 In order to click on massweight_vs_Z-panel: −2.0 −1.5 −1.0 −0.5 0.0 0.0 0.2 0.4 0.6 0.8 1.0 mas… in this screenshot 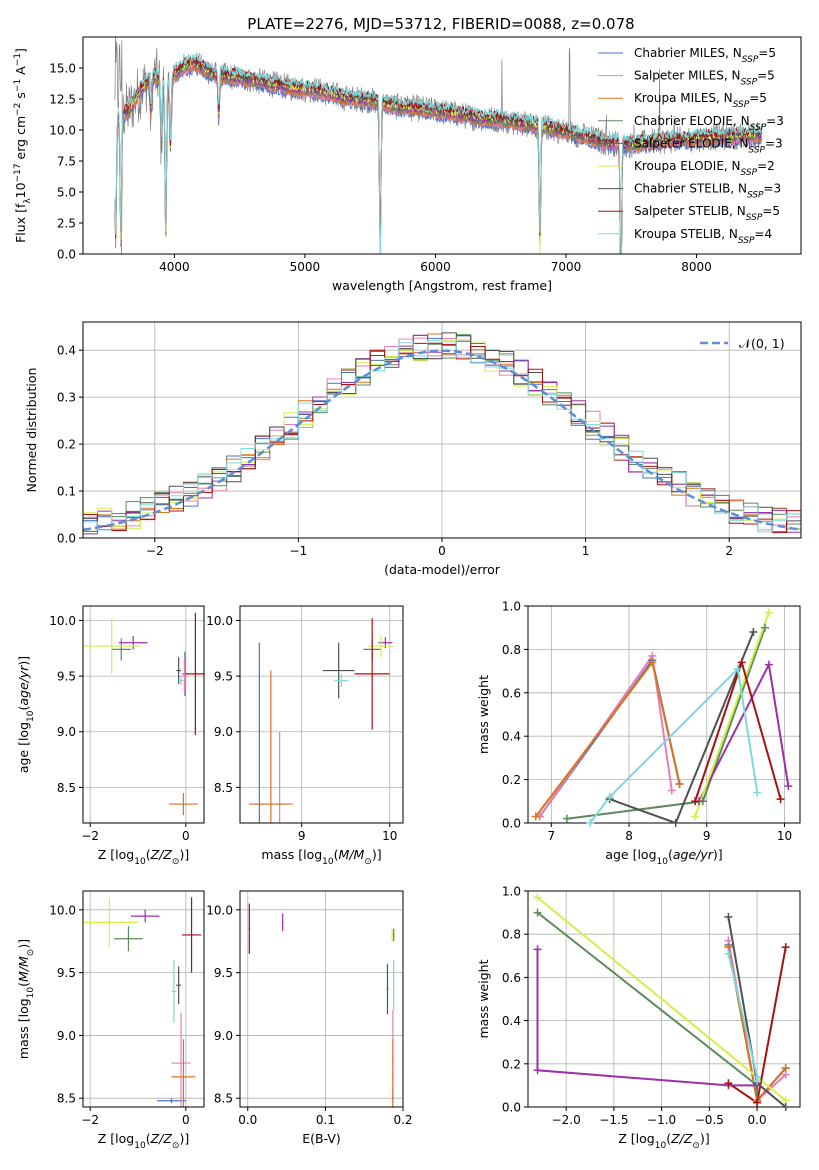, I will do `click(638, 1018)`.